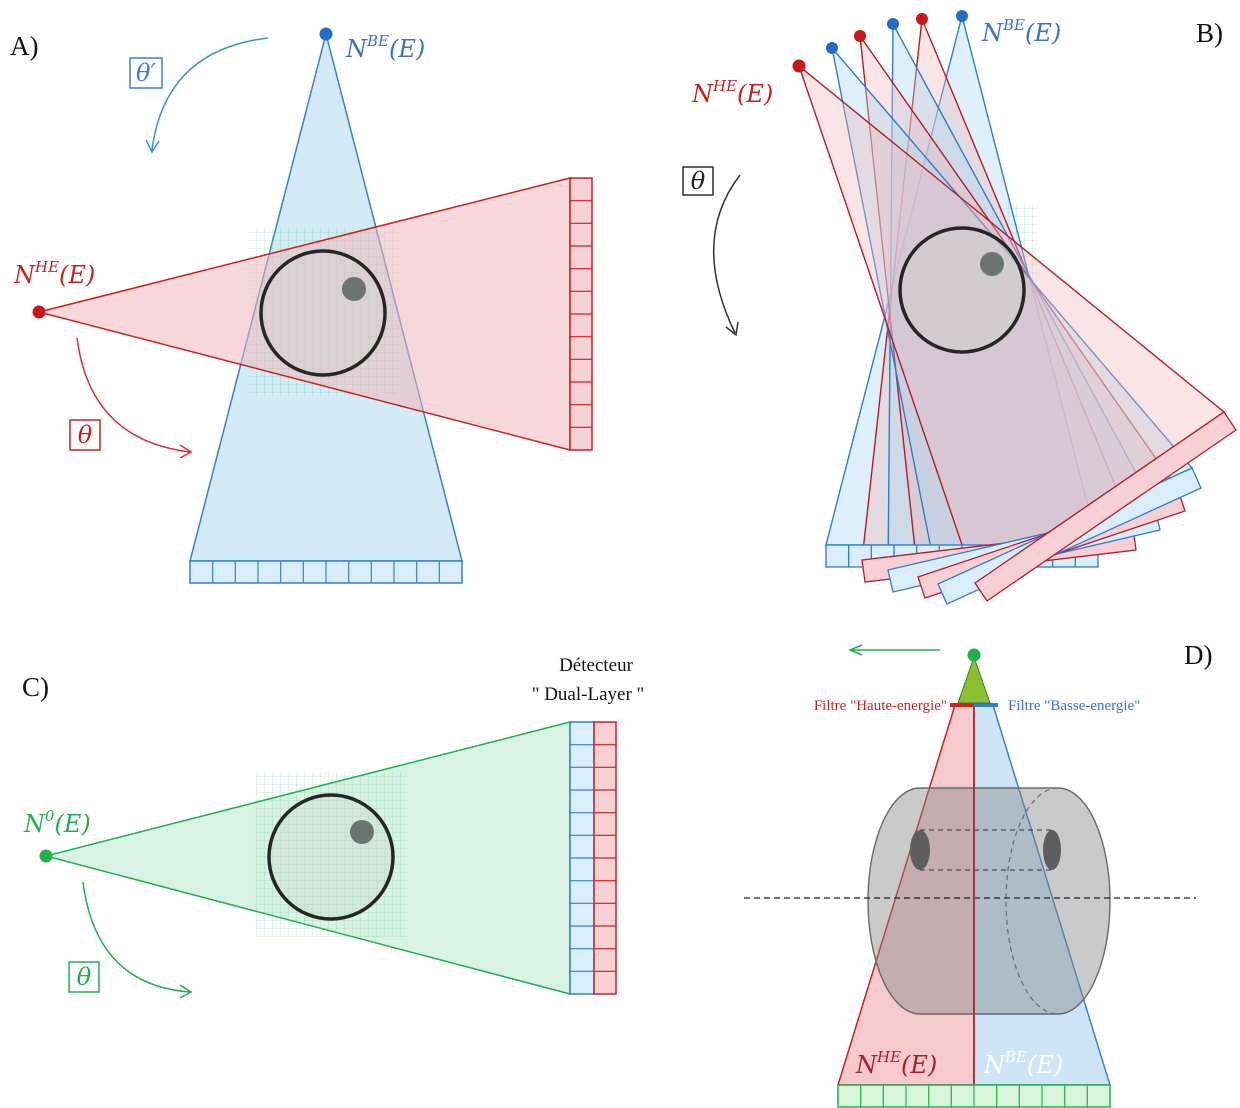 This screenshot has height=1108, width=1240. Describe the element at coordinates (326, 572) in the screenshot. I see `low-energy-detector` at that location.